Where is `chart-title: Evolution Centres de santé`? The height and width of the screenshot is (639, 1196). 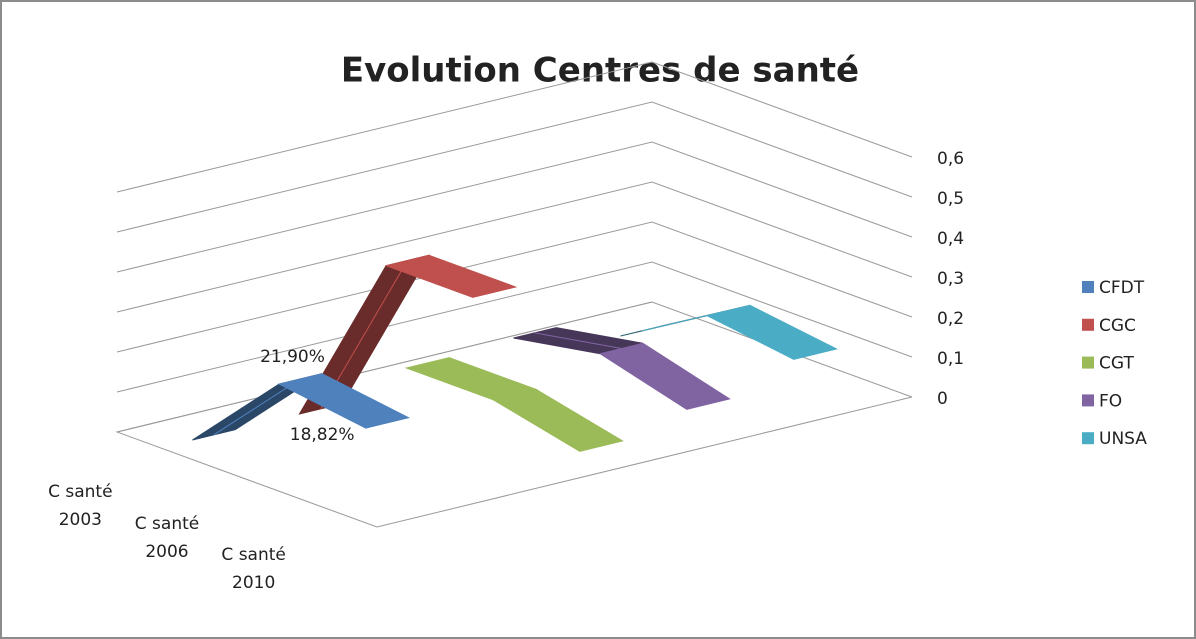
chart-title: Evolution Centres de santé is located at coordinates (600, 71).